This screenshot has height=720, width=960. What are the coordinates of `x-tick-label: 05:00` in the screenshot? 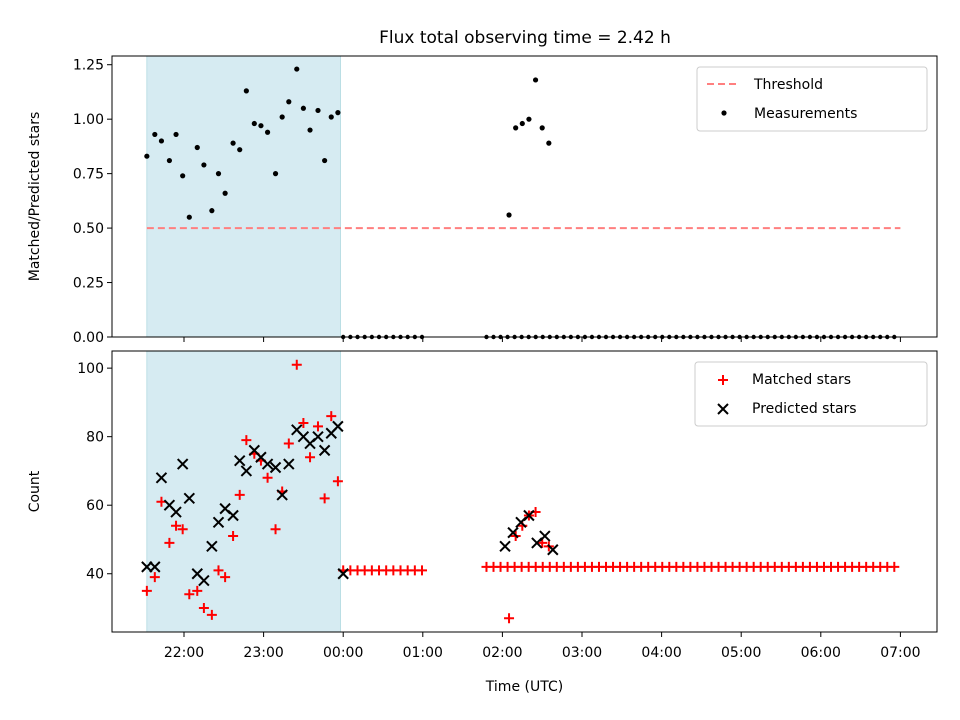 It's located at (741, 653).